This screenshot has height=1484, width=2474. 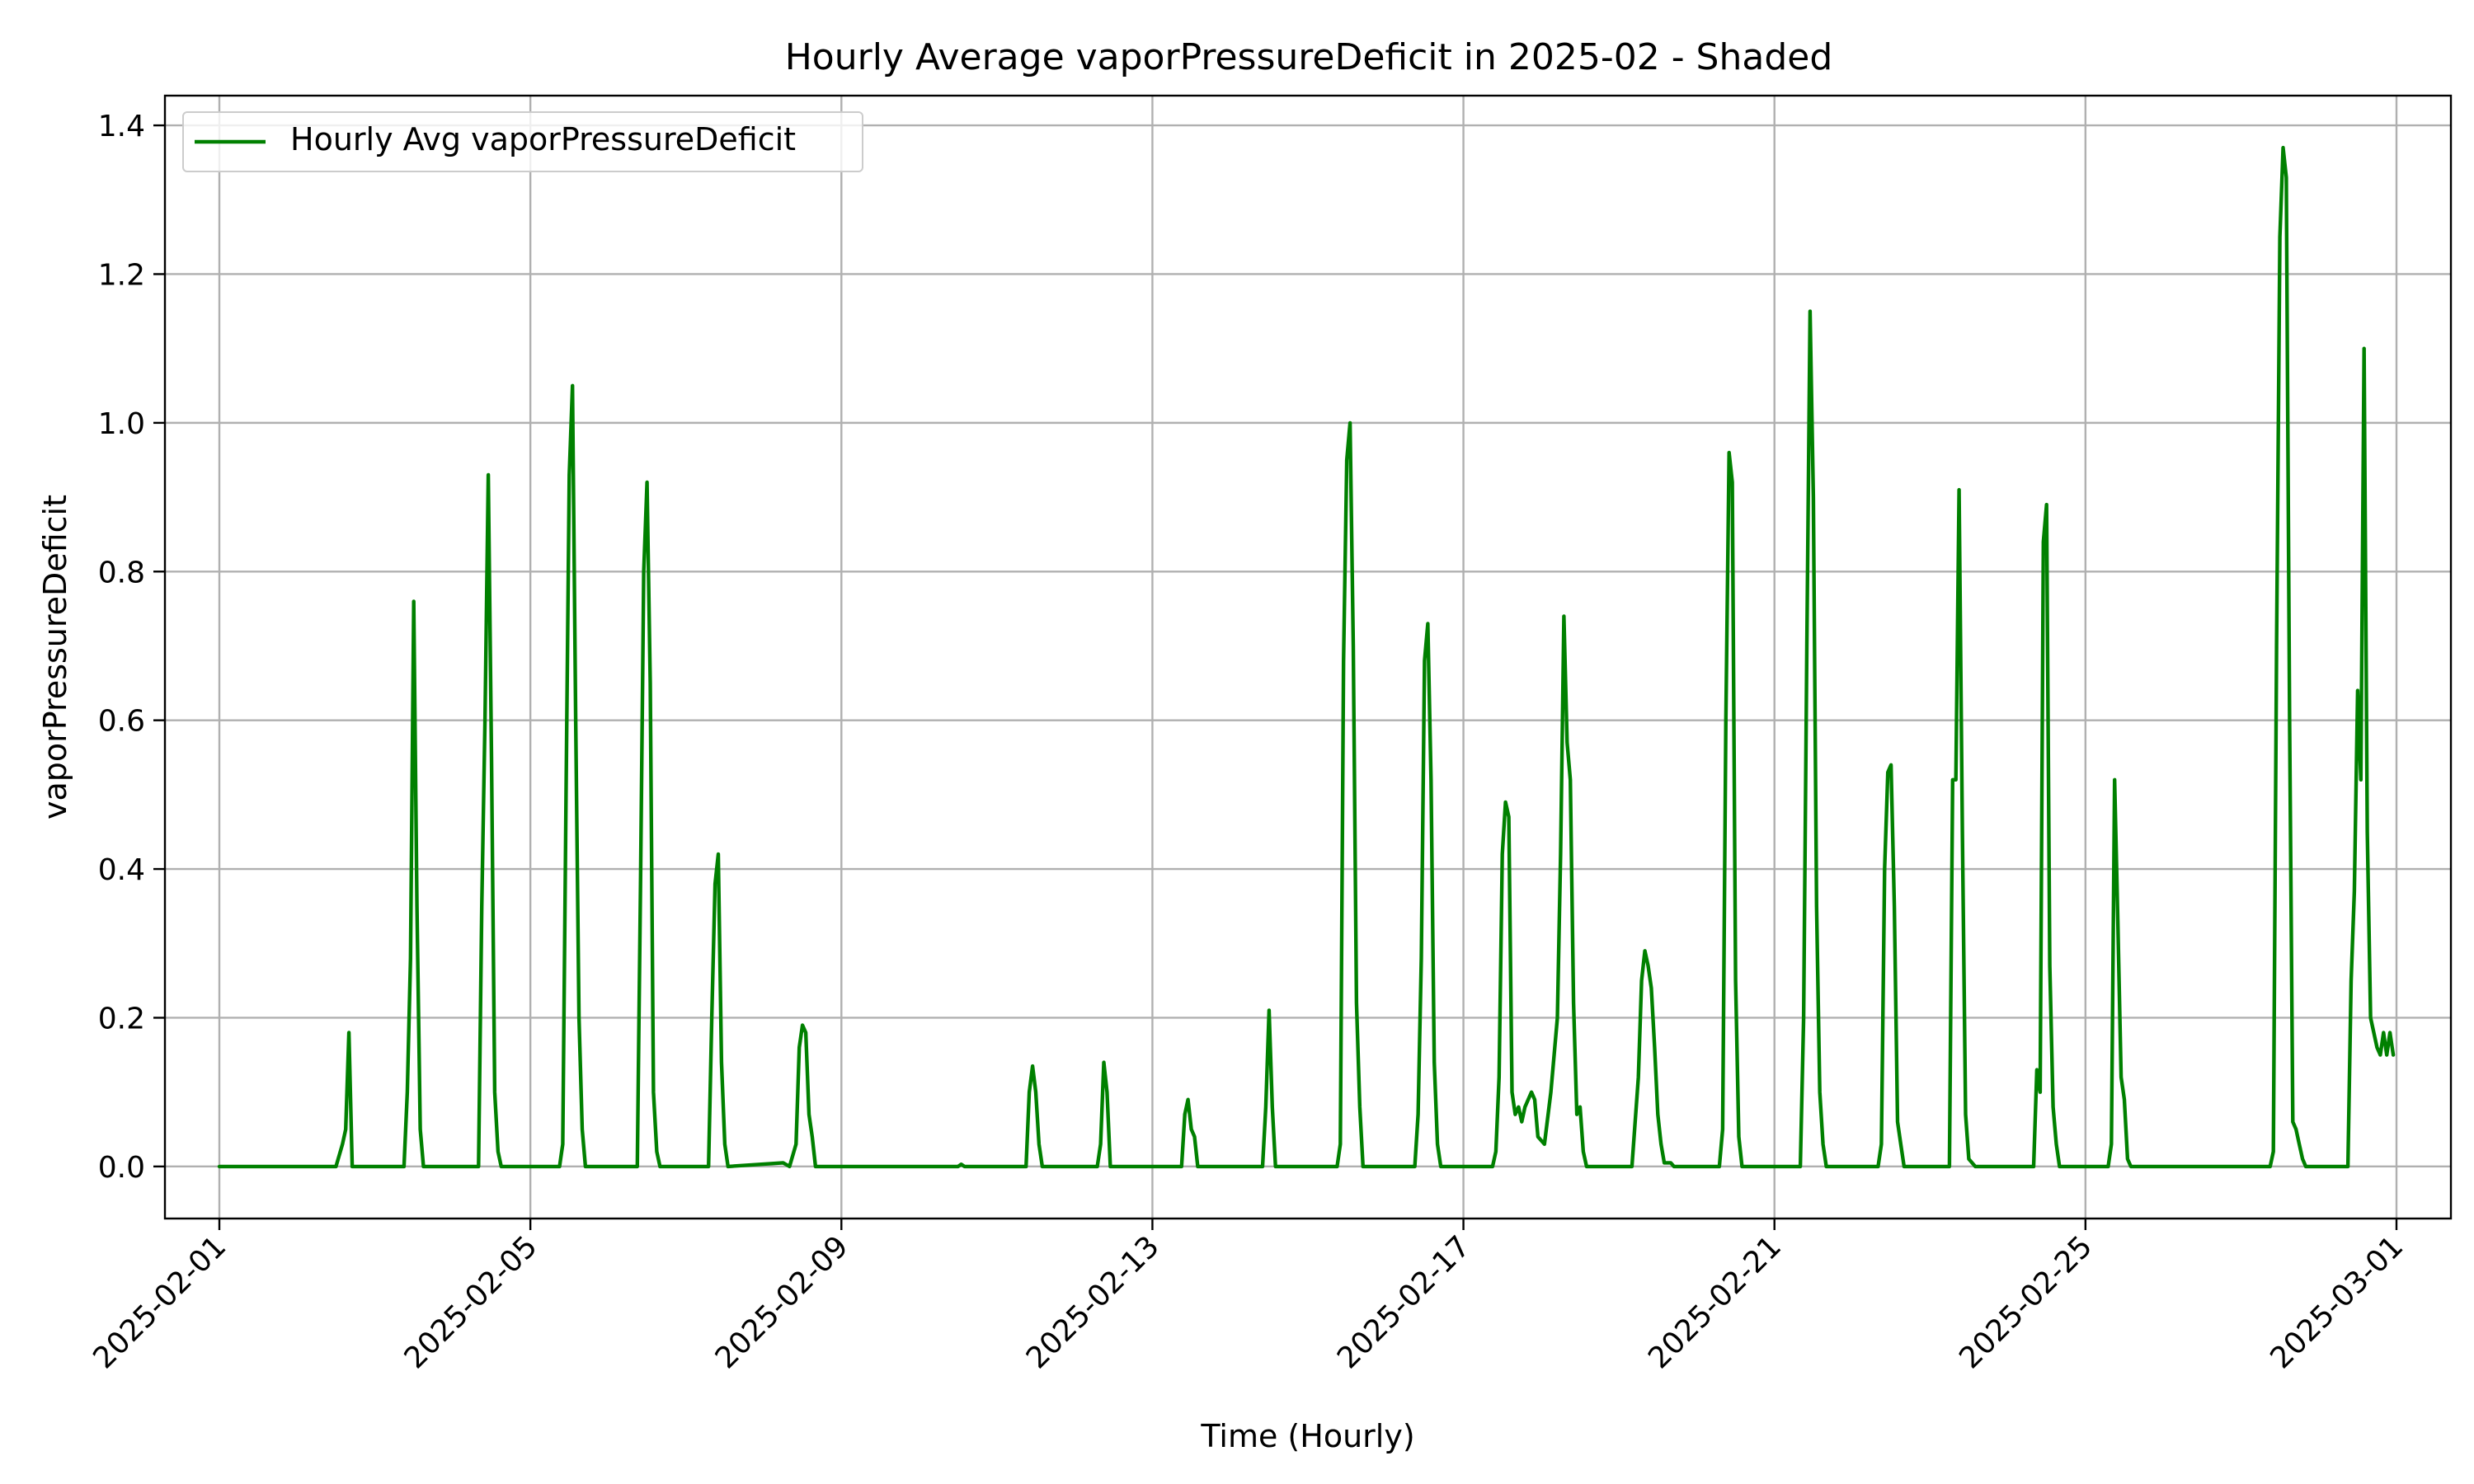 What do you see at coordinates (55, 657) in the screenshot?
I see `y-axis-label: vaporPressureDeficit` at bounding box center [55, 657].